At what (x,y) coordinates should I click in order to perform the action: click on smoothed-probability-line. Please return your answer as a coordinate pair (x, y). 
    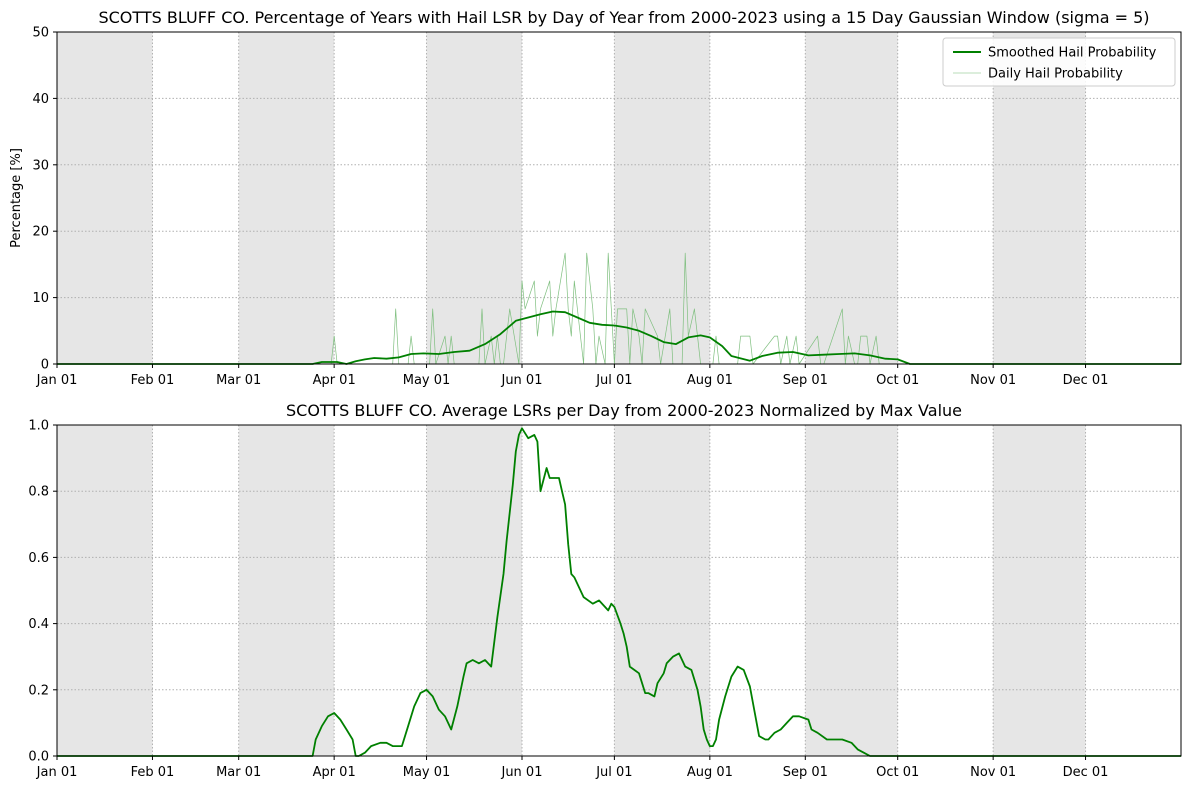
    Looking at the image, I should click on (619, 337).